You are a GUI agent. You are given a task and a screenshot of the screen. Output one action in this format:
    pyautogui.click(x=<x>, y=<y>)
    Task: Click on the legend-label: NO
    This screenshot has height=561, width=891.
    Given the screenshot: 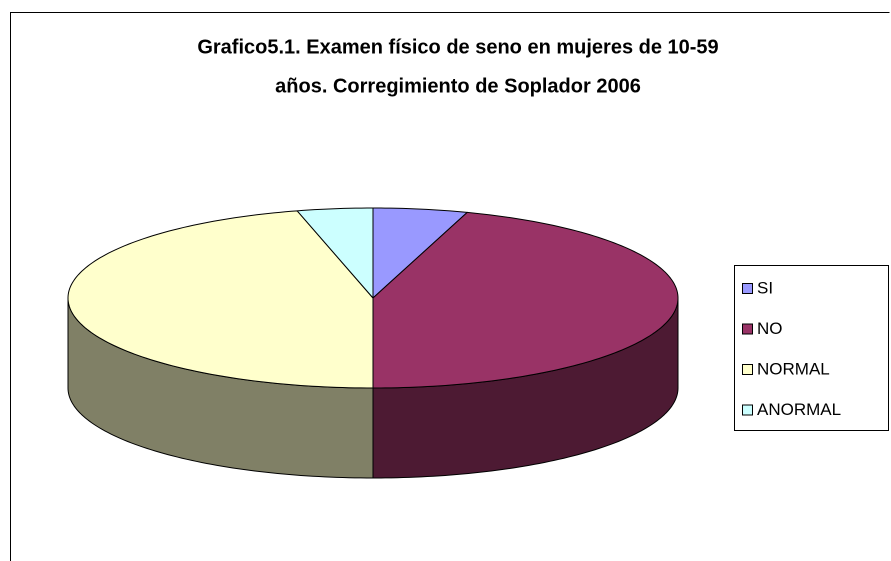 What is the action you would take?
    pyautogui.click(x=770, y=328)
    